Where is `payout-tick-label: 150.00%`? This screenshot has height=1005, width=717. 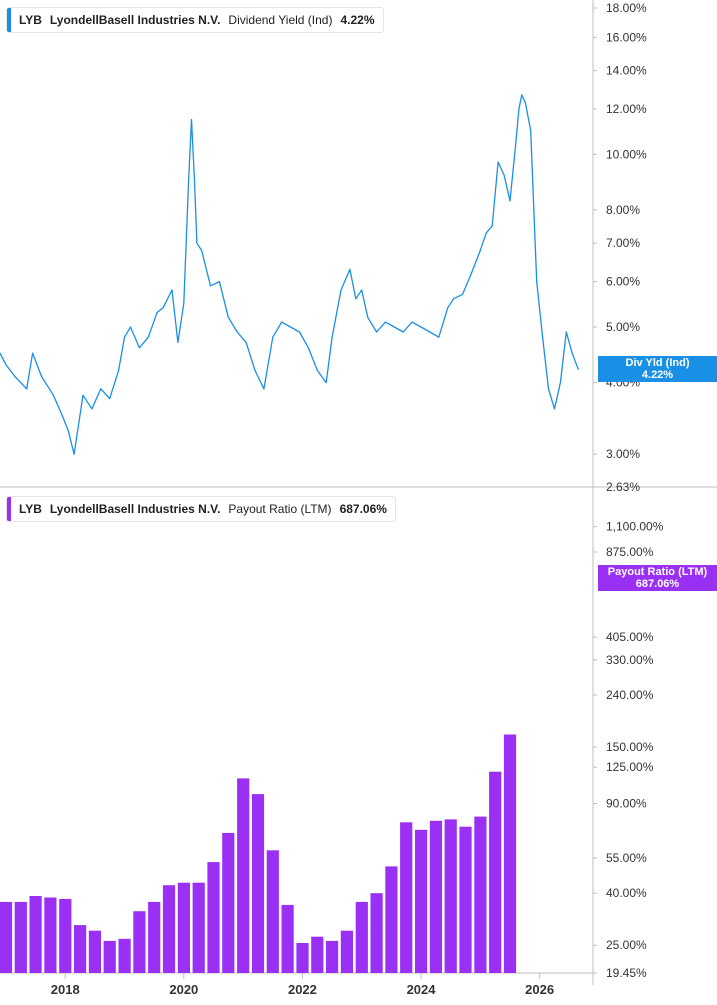
payout-tick-label: 150.00% is located at coordinates (630, 747).